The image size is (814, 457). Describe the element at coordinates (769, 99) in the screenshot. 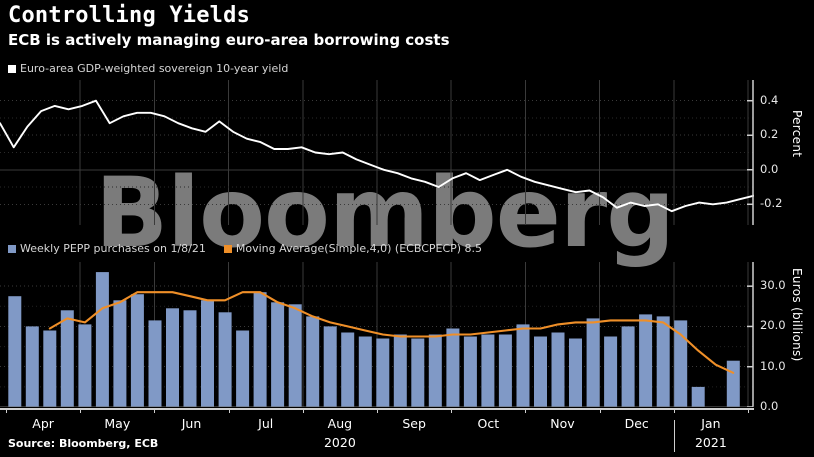

I see `y-tick-label: 0.4` at that location.